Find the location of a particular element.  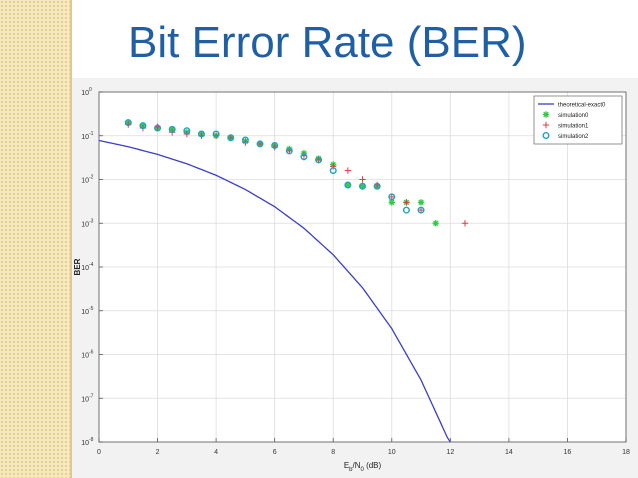

x-tick-label: 2 is located at coordinates (158, 452).